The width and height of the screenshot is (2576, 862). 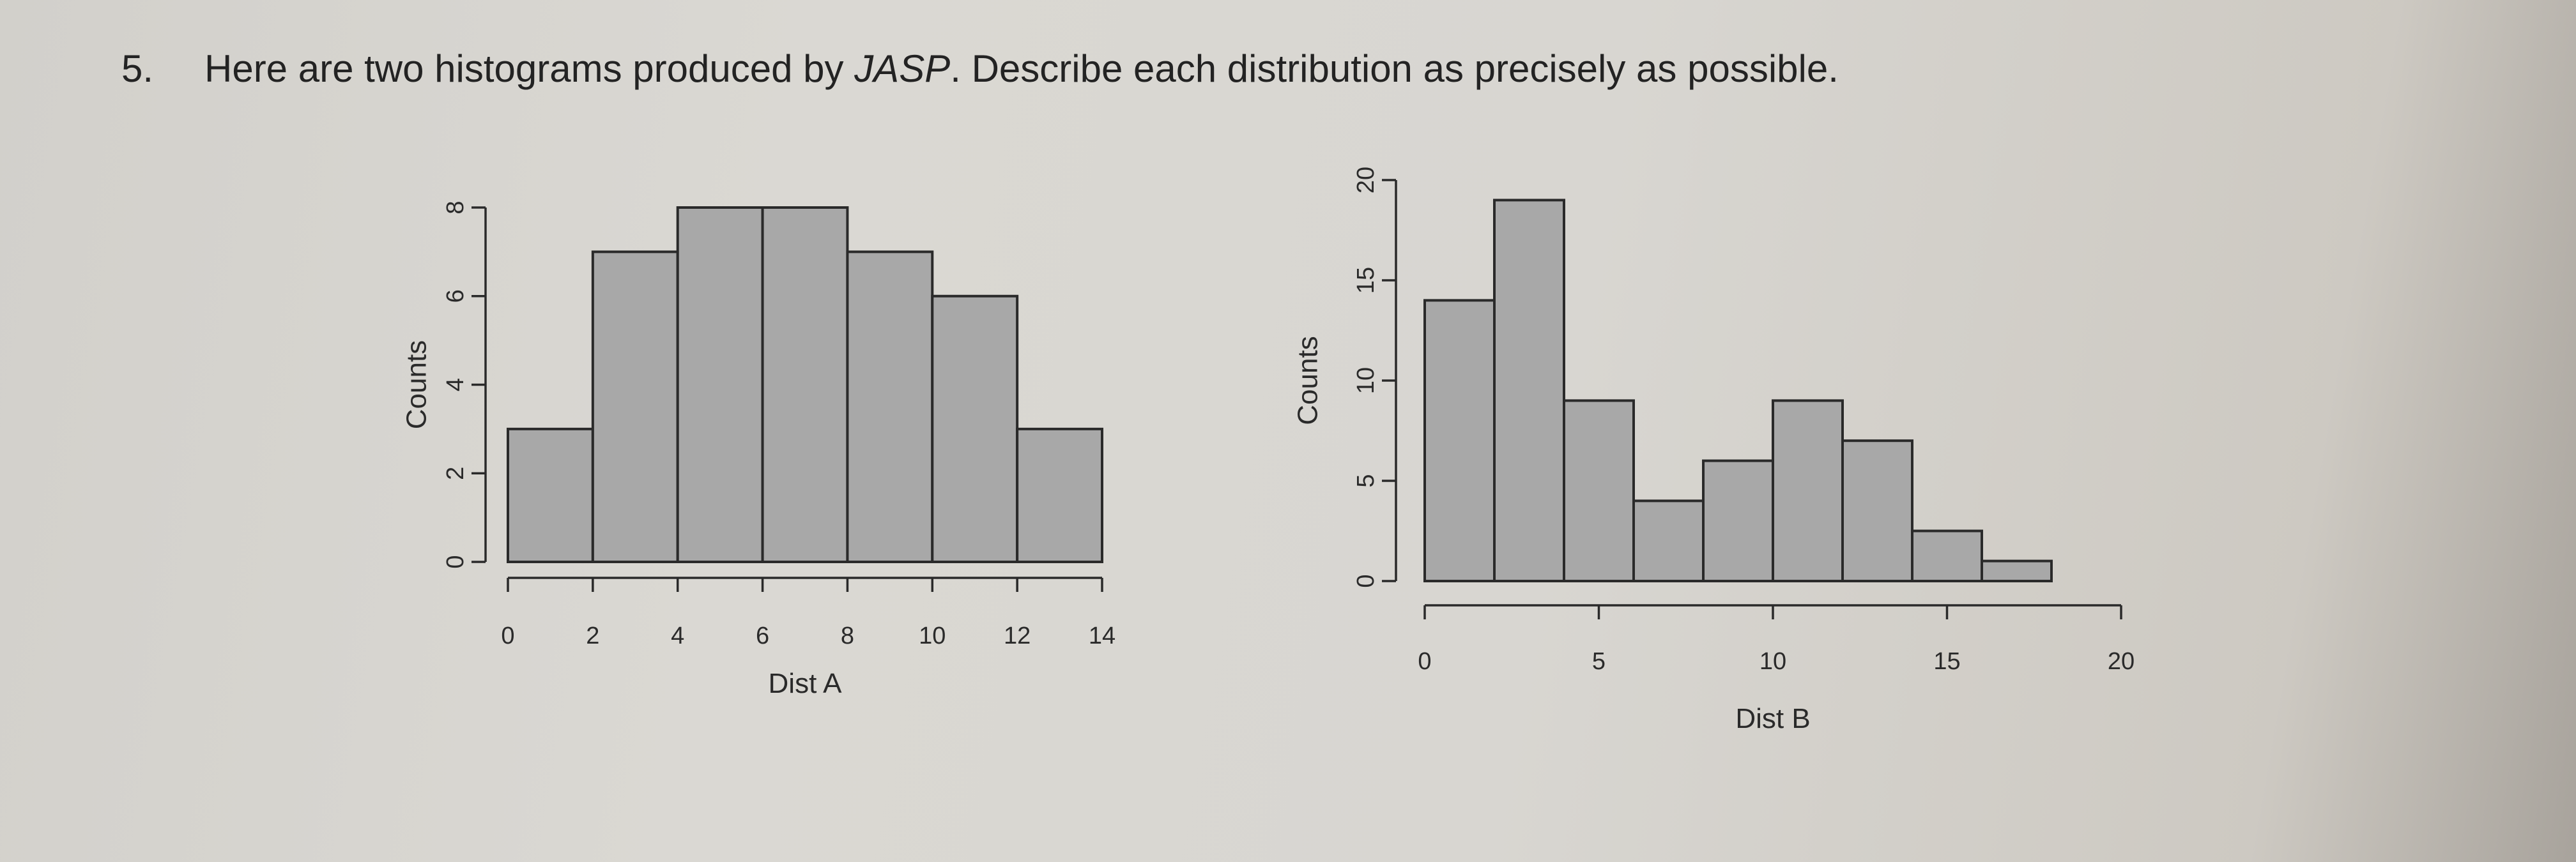 I want to click on y-tick-label-dist-a: 2, so click(x=455, y=473).